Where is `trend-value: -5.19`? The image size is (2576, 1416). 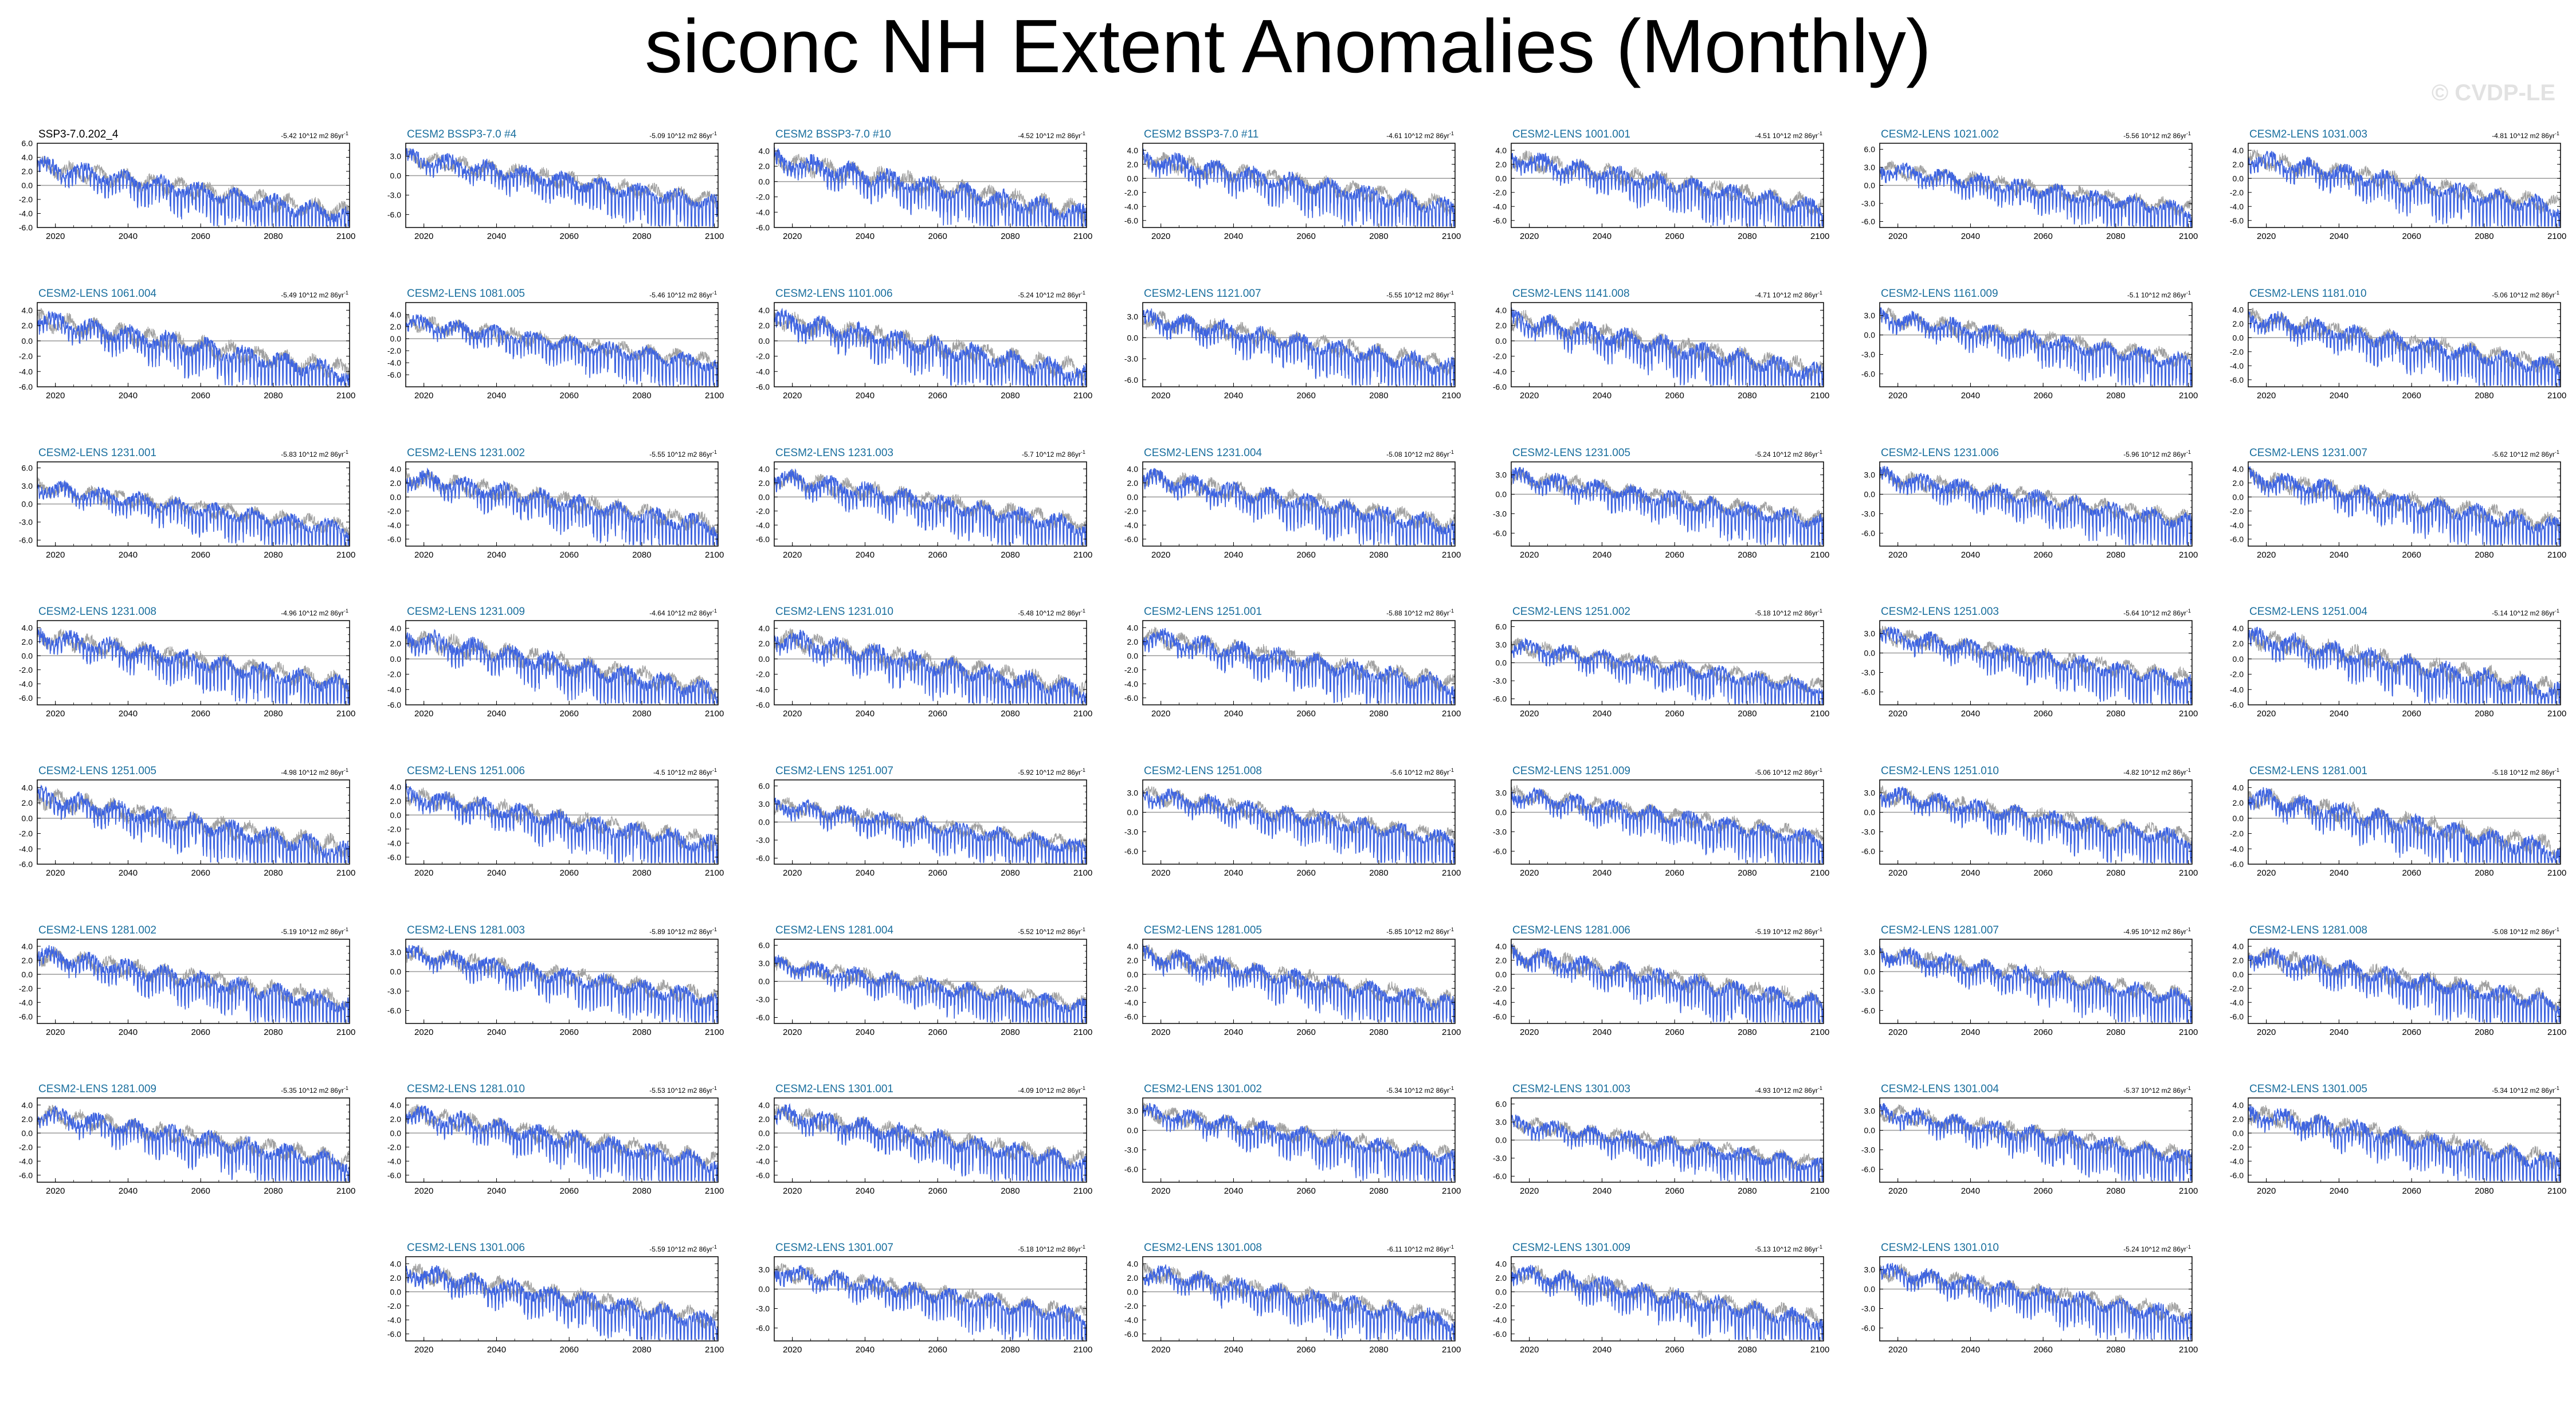
trend-value: -5.19 is located at coordinates (1763, 932).